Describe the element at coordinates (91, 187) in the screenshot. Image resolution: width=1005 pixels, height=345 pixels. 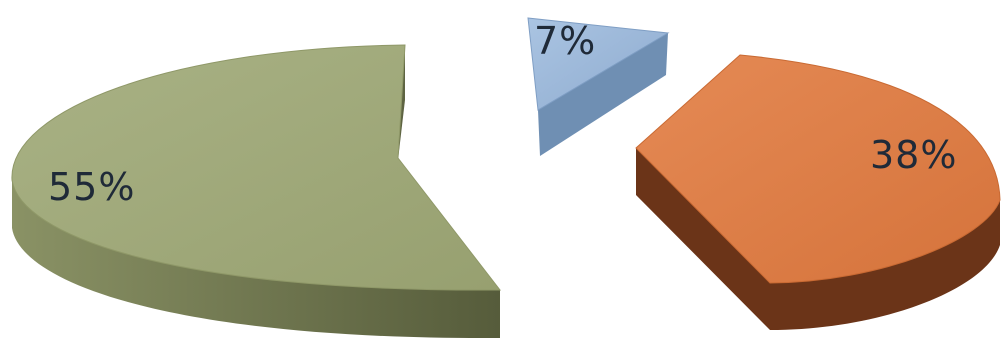
I see `slice-label-55: 55%` at that location.